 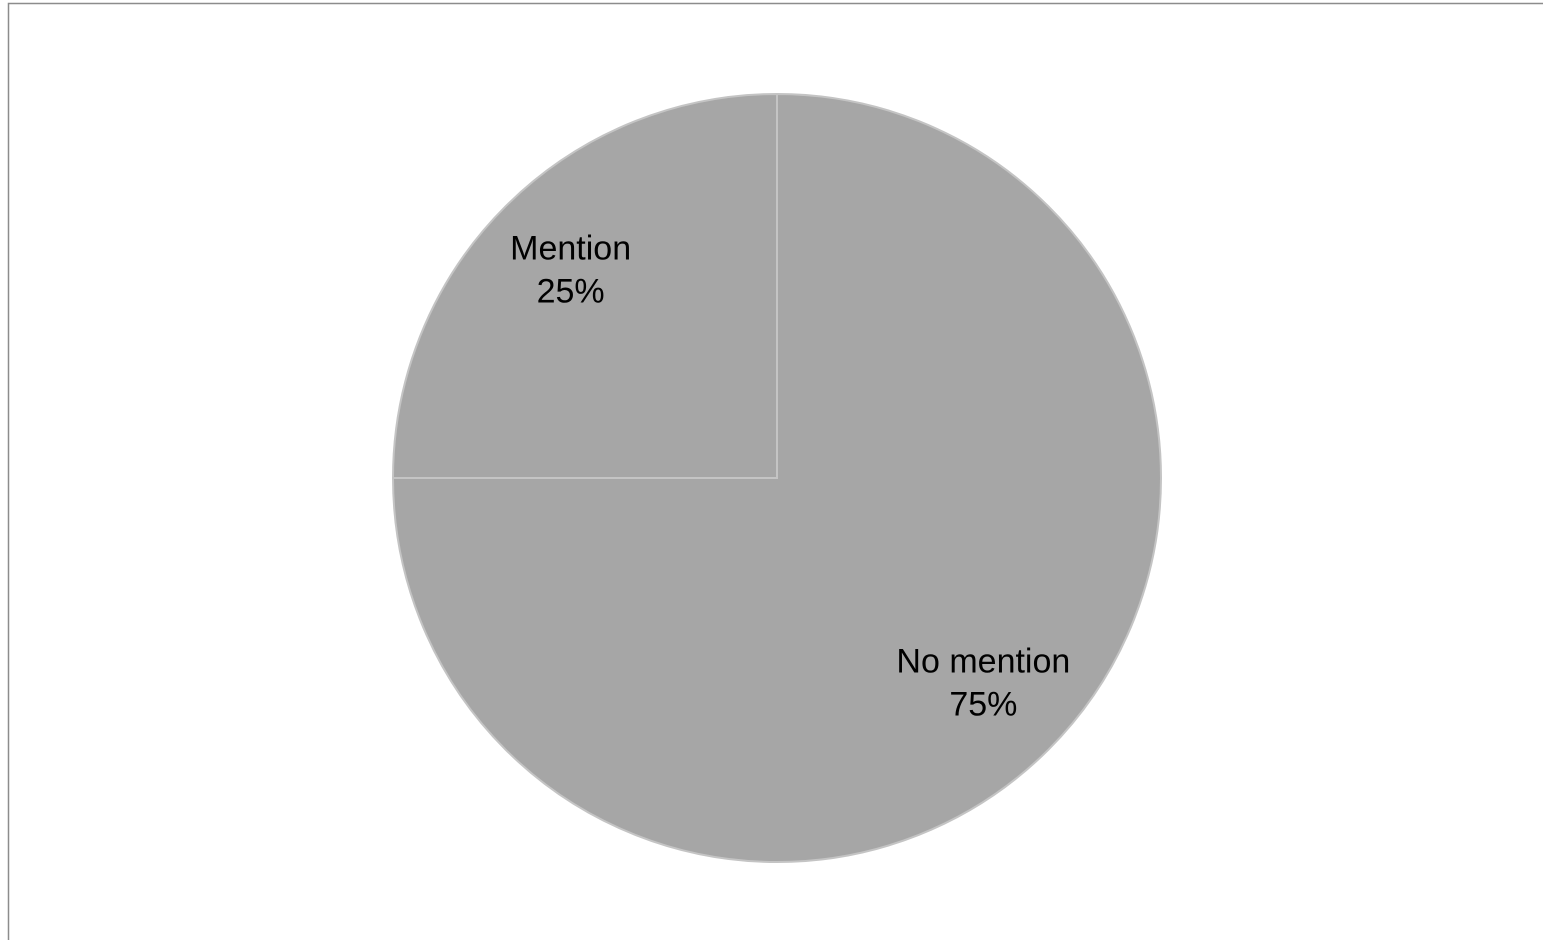 What do you see at coordinates (983, 704) in the screenshot?
I see `value-label: 75%` at bounding box center [983, 704].